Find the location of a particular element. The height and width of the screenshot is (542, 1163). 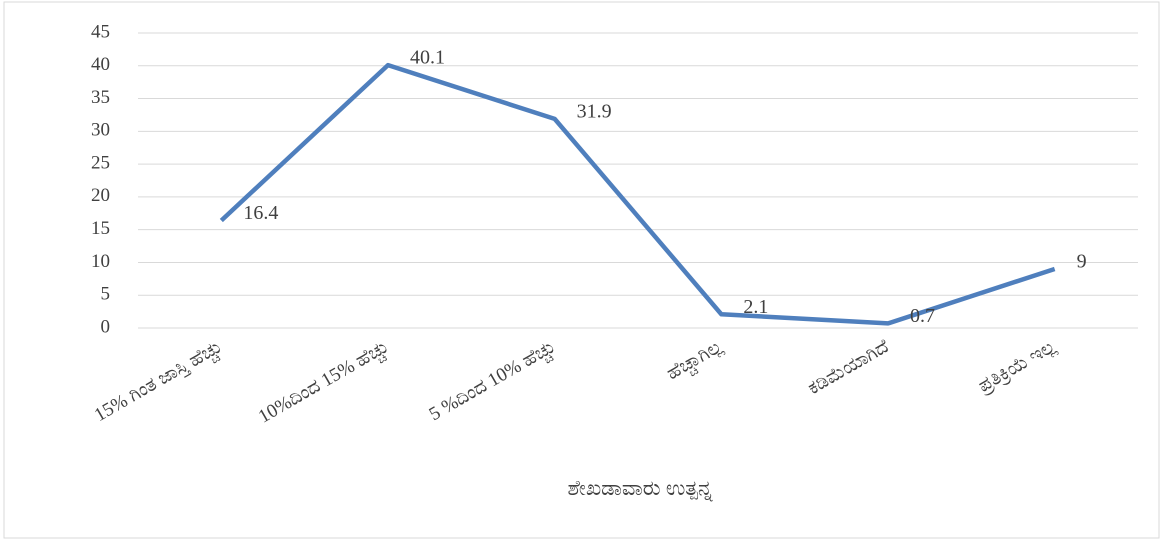

data-label: 2.1 is located at coordinates (755, 307).